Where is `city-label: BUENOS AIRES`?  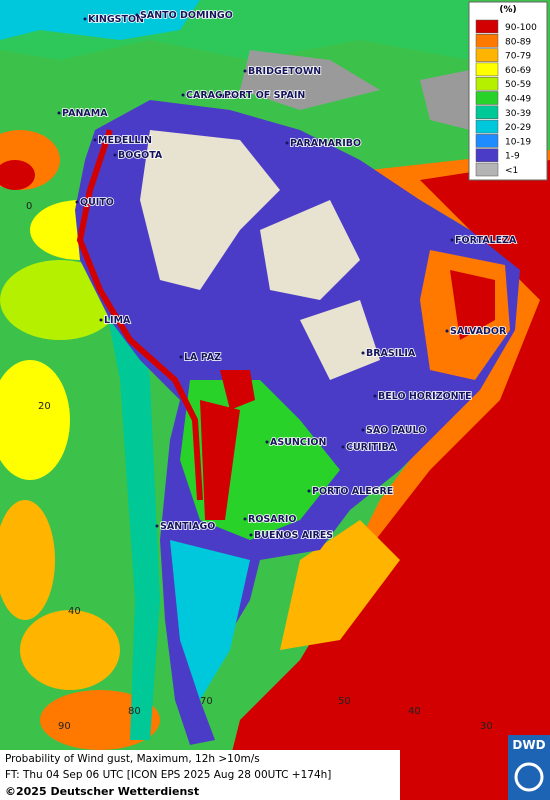 city-label: BUENOS AIRES is located at coordinates (293, 535).